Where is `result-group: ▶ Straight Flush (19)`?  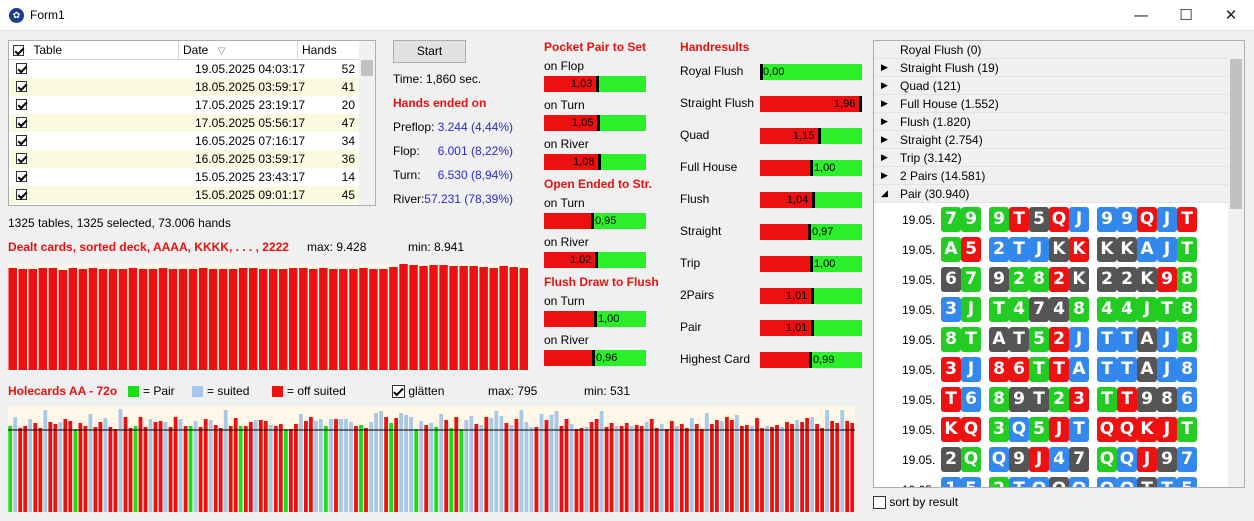
result-group: ▶ Straight Flush (19) is located at coordinates (1051, 68).